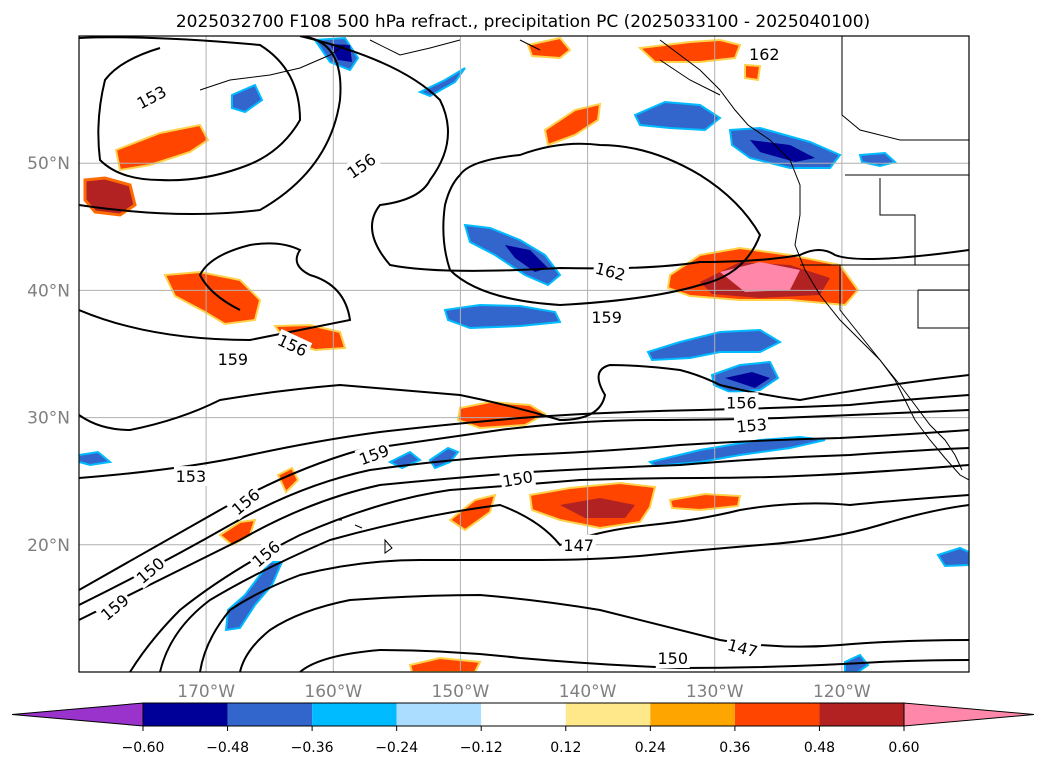  What do you see at coordinates (333, 692) in the screenshot?
I see `longitude-label: 160°W` at bounding box center [333, 692].